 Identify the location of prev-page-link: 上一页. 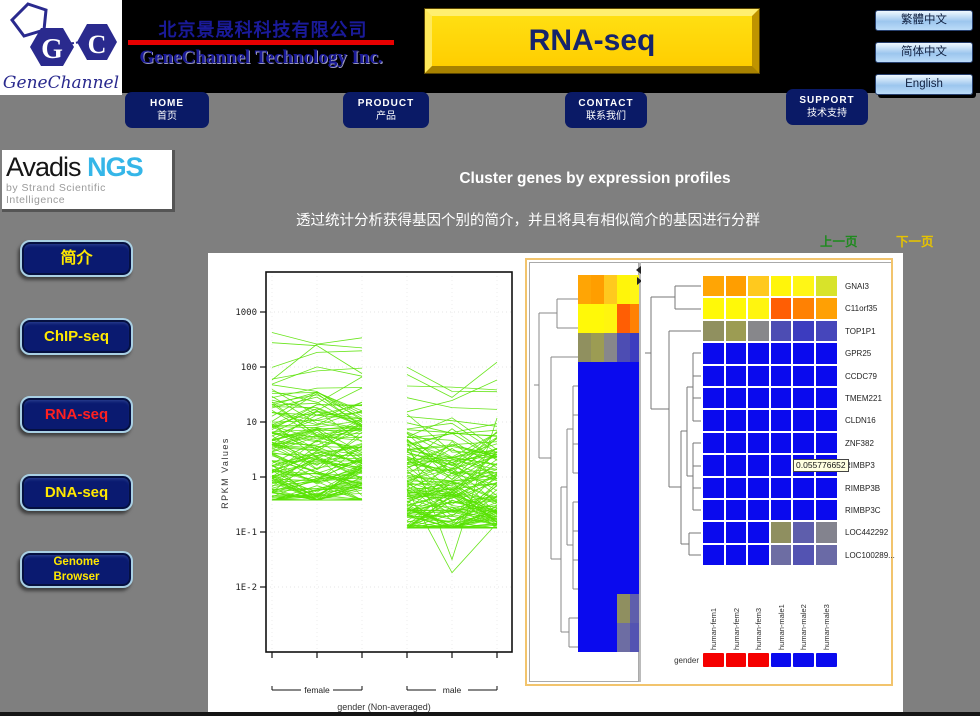
(839, 242).